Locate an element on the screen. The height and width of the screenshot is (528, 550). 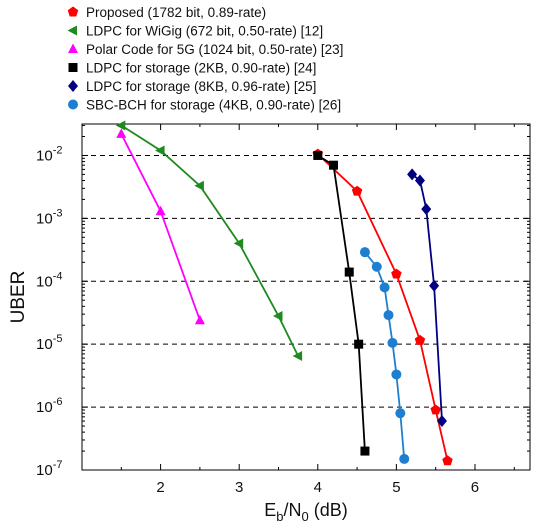
y-tick-label: 10⁻⁷ is located at coordinates (49, 469).